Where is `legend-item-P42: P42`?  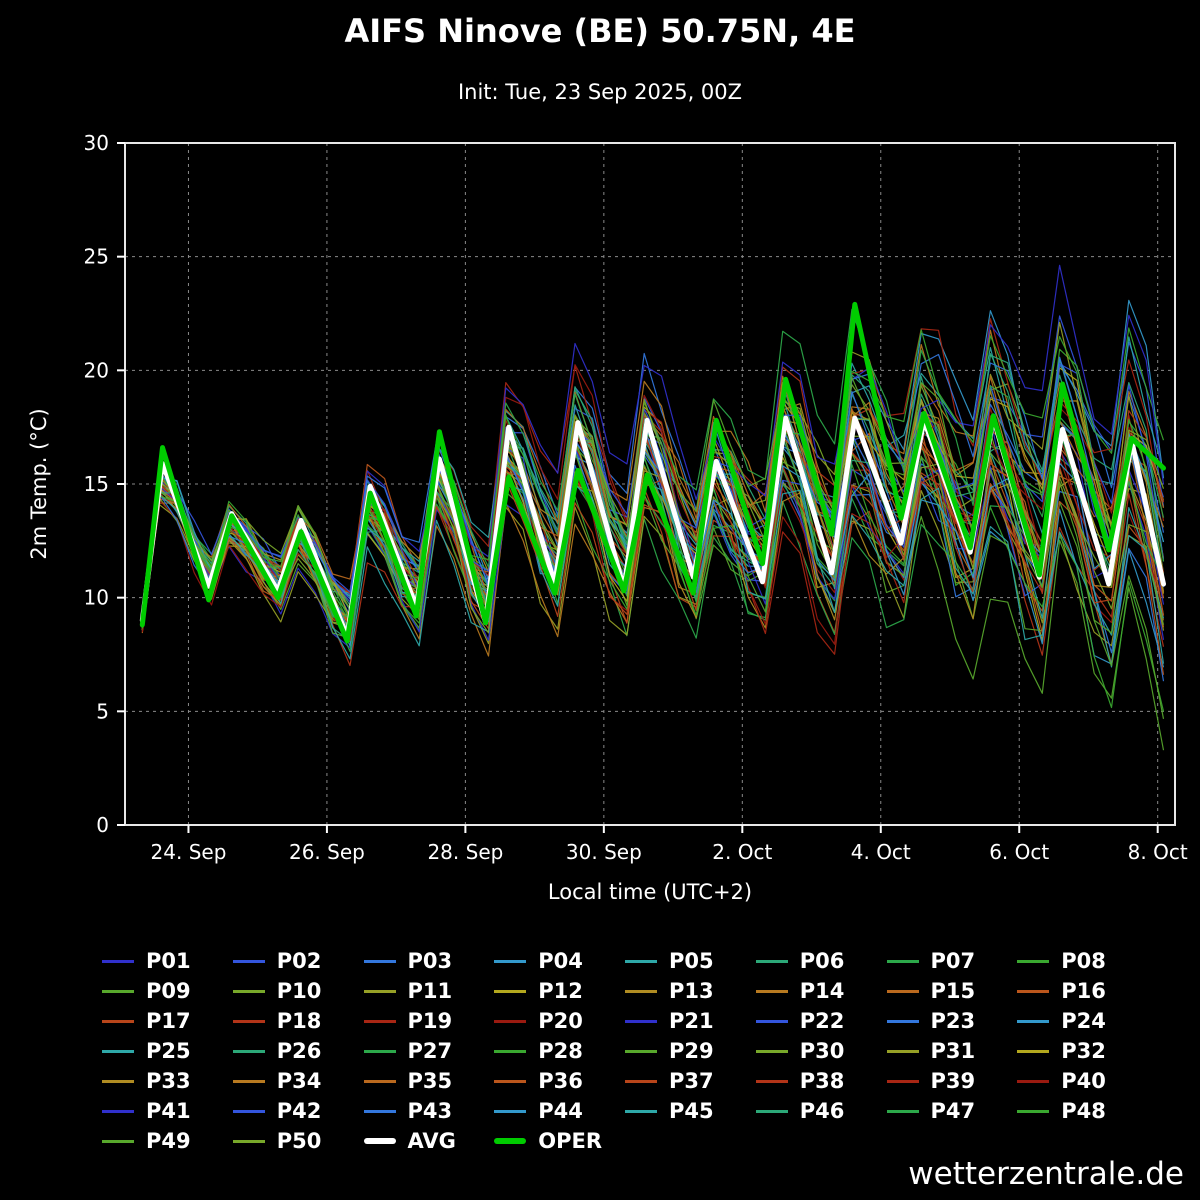
legend-item-P42: P42 is located at coordinates (295, 1111).